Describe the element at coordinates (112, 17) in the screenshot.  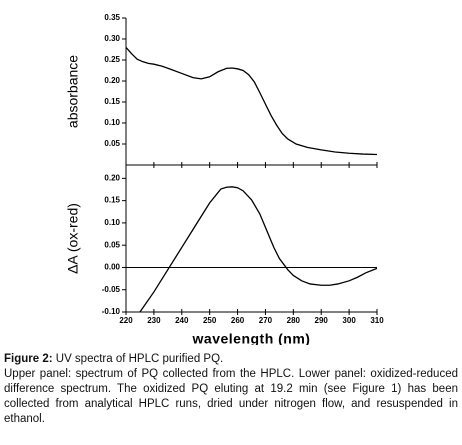
I see `y-tick-label: 0.35` at that location.